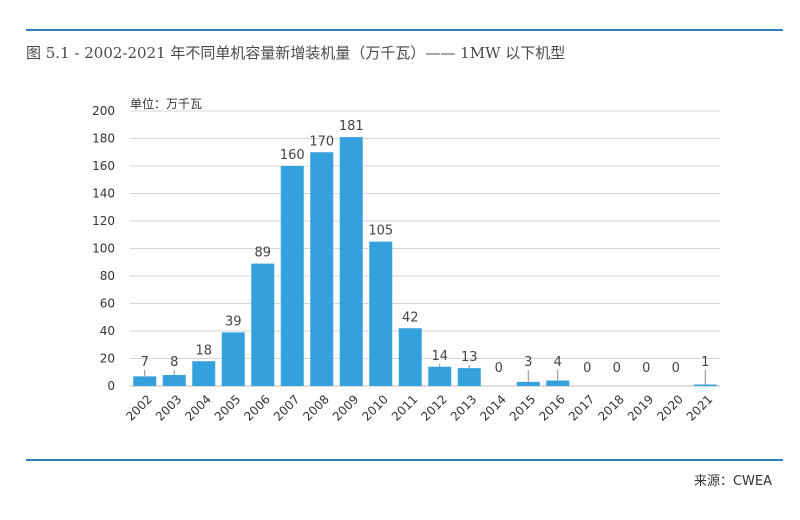  Describe the element at coordinates (699, 407) in the screenshot. I see `x-tick-label: 2021` at that location.